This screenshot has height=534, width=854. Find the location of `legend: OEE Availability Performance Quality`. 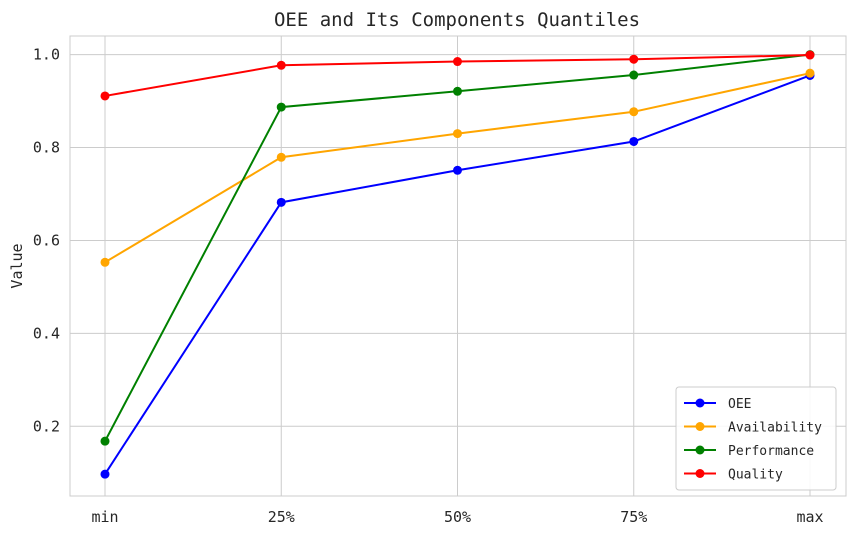

legend: OEE Availability Performance Quality is located at coordinates (756, 438).